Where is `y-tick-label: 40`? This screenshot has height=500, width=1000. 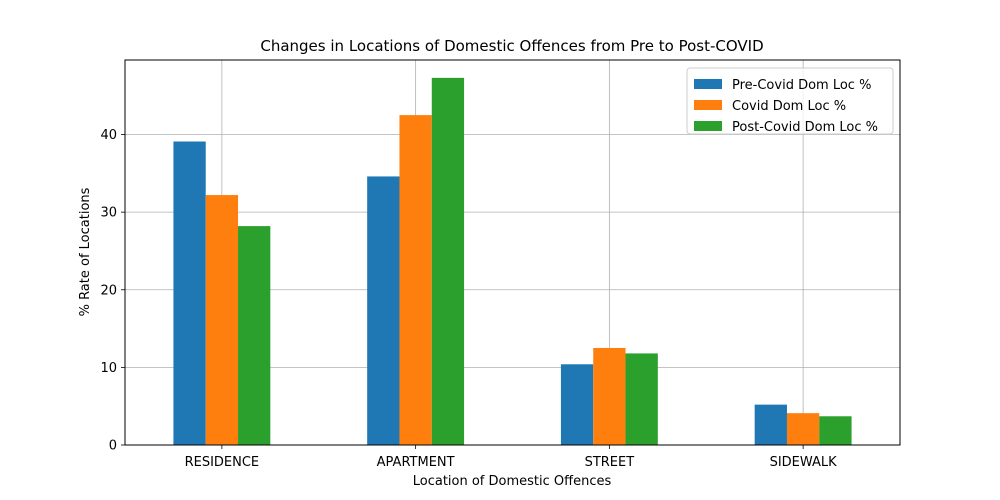
y-tick-label: 40 is located at coordinates (108, 135).